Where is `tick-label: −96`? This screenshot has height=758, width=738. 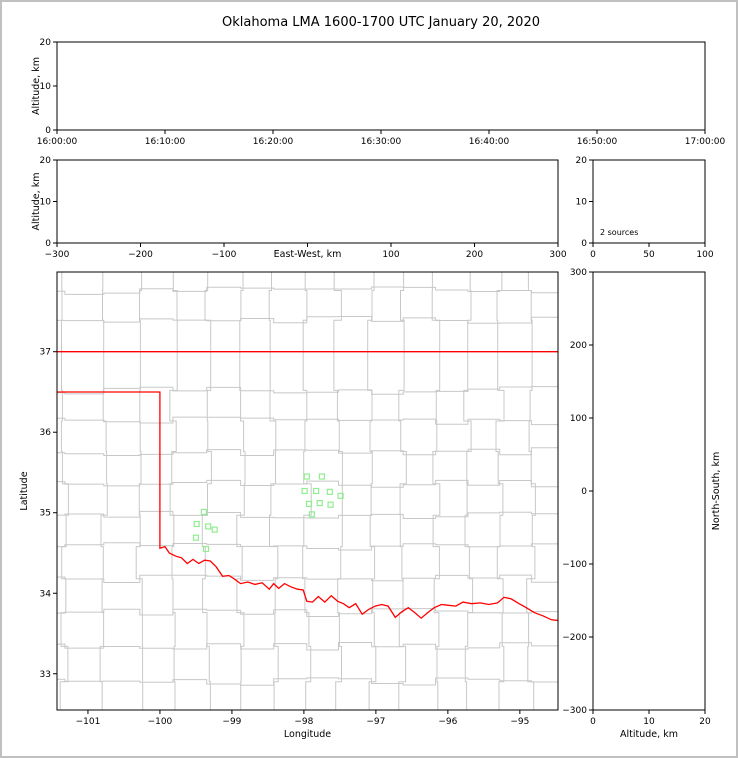
tick-label: −96 is located at coordinates (447, 722).